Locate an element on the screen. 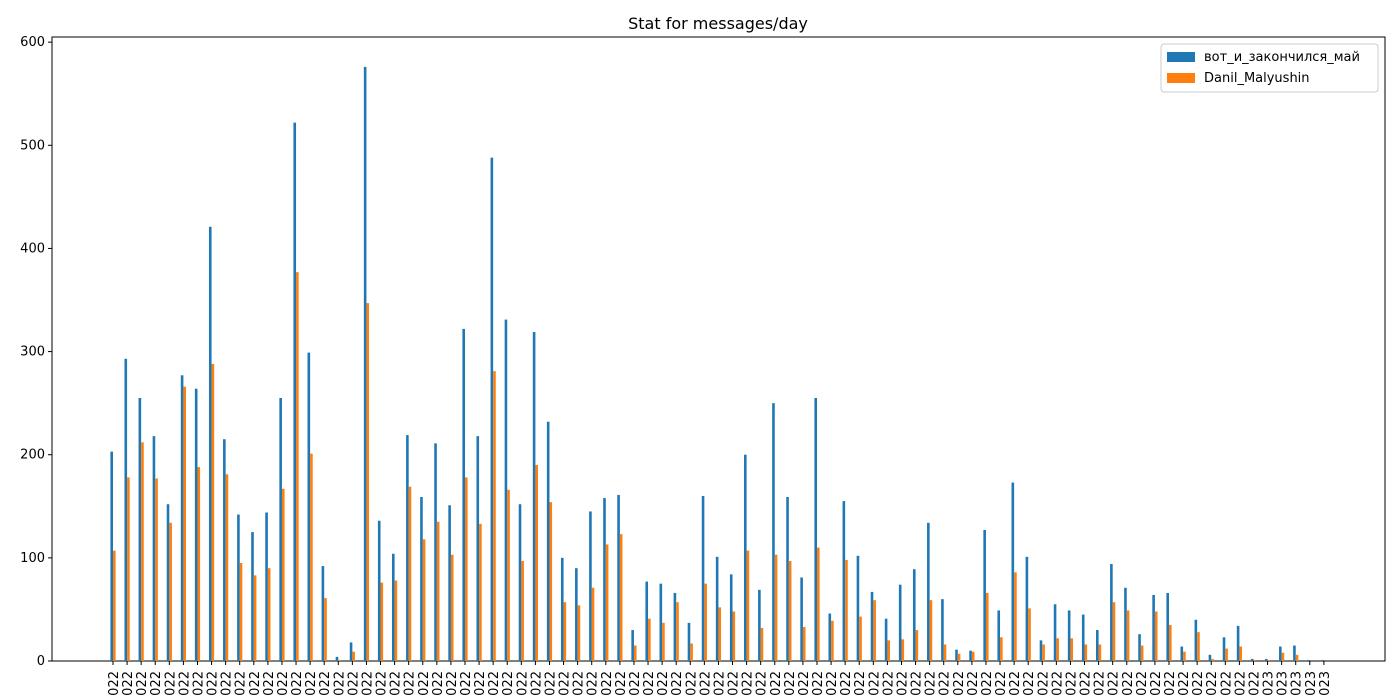 Image resolution: width=1400 pixels, height=700 pixels. y-tick-label: 400 is located at coordinates (32, 248).